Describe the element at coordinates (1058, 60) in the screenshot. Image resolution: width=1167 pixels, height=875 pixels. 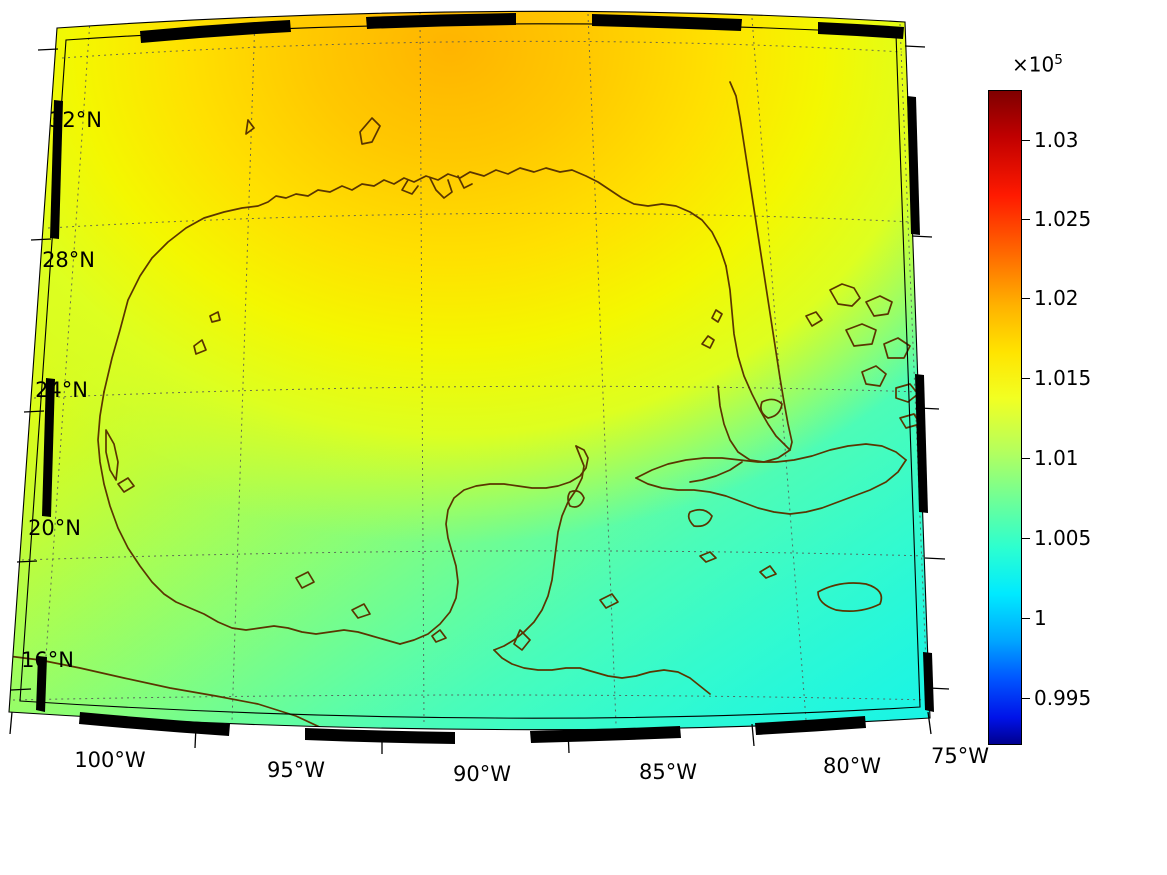
I see `colorbar-offset-exponent: 5` at that location.